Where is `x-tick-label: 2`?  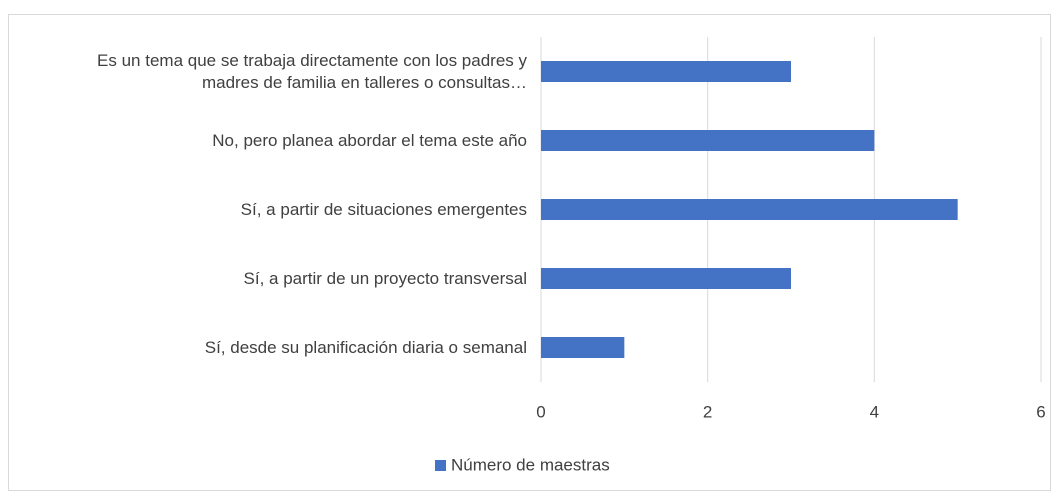 x-tick-label: 2 is located at coordinates (707, 411).